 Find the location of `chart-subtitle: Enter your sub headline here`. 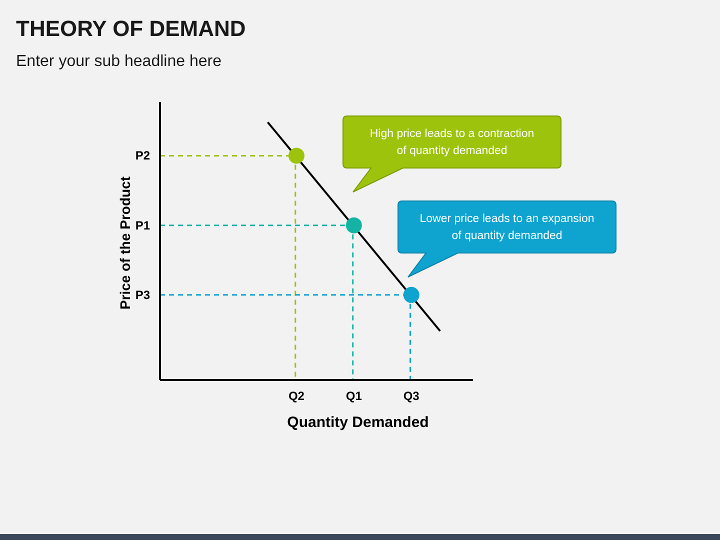

chart-subtitle: Enter your sub headline here is located at coordinates (119, 61).